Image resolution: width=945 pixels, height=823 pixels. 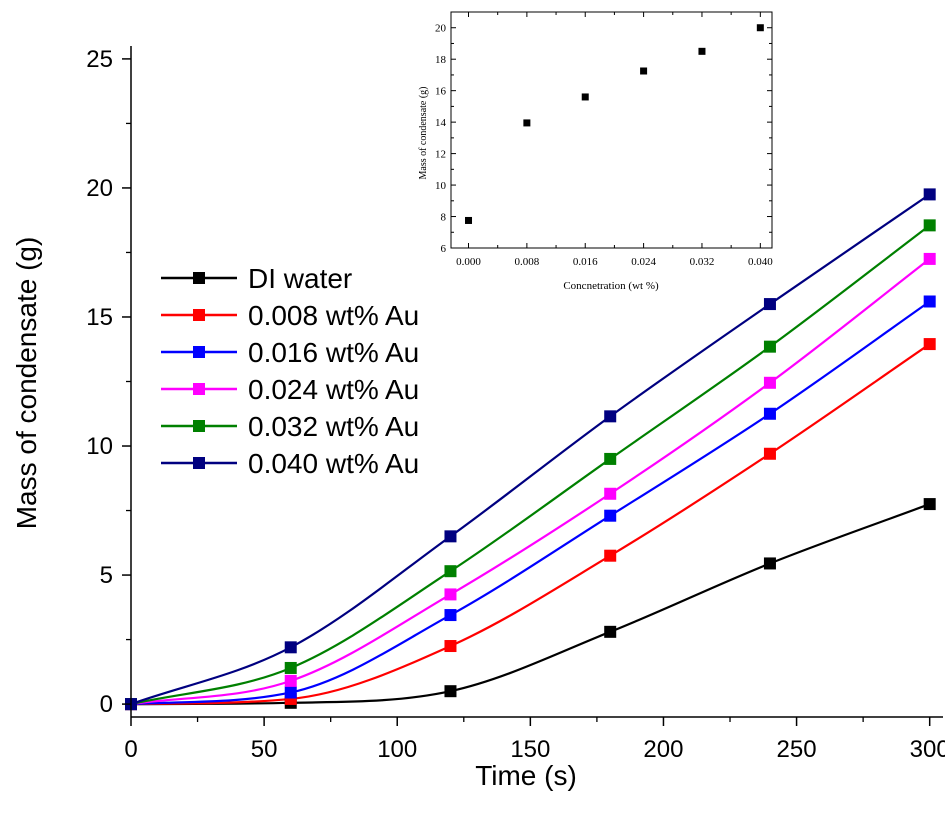 What do you see at coordinates (333, 463) in the screenshot?
I see `legend-label-5: 0.040 wt% Au` at bounding box center [333, 463].